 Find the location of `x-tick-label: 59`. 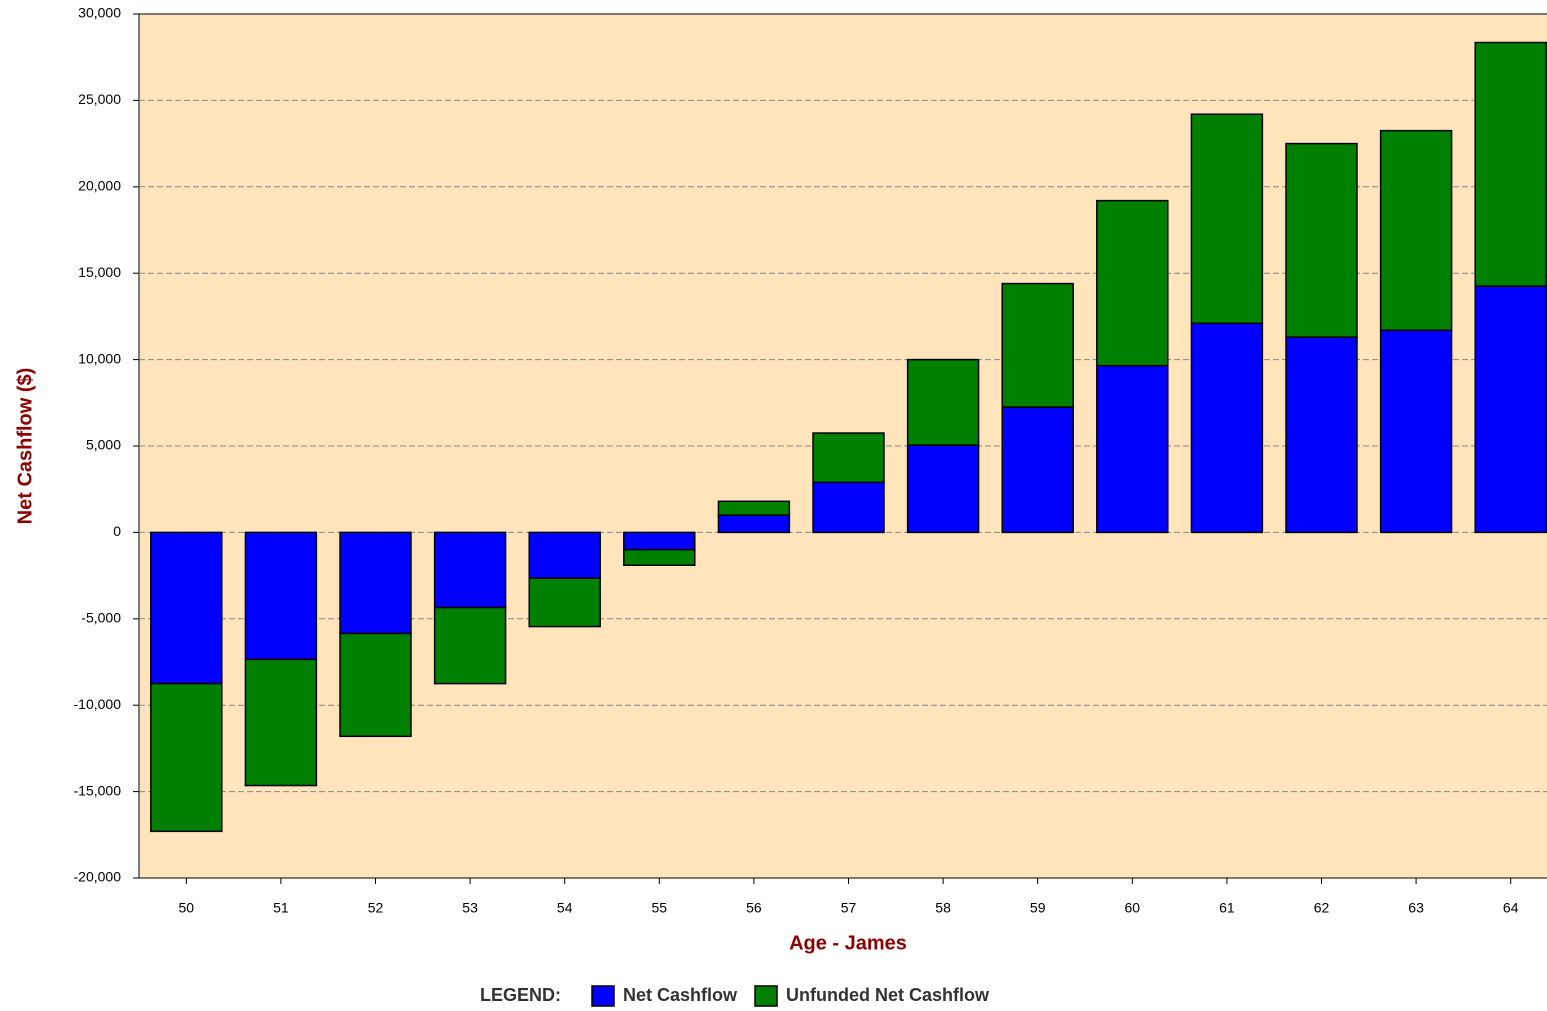

x-tick-label: 59 is located at coordinates (1038, 908).